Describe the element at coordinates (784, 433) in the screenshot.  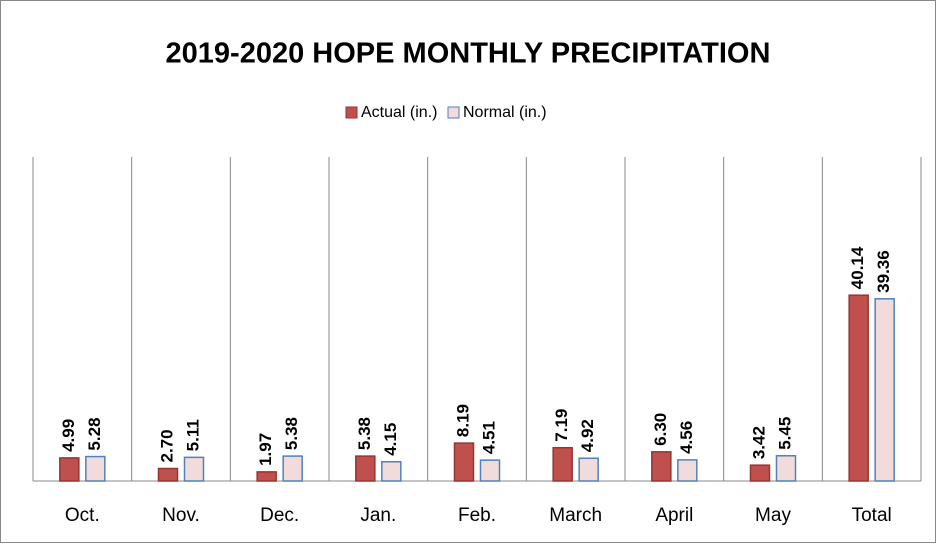
I see `value-label: 5.45` at that location.